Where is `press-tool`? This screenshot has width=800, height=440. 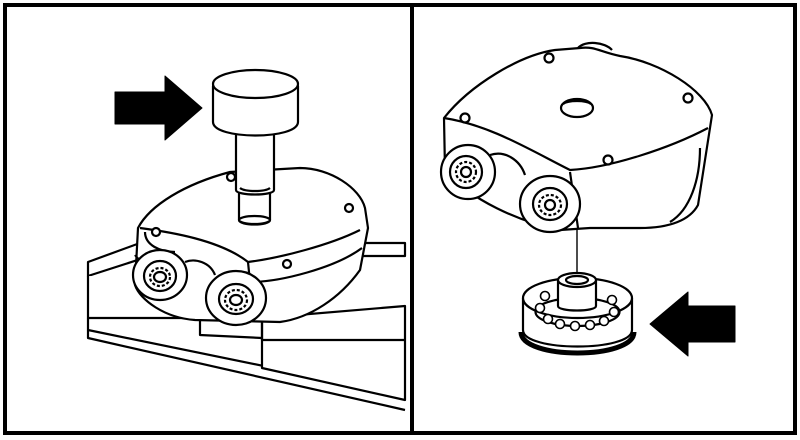
press-tool is located at coordinates (255, 147).